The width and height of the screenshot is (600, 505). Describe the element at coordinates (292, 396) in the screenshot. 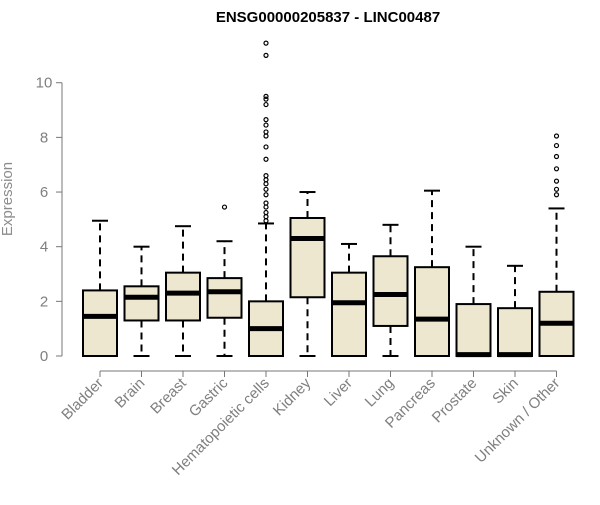

I see `x-tick-label: Kidney` at that location.